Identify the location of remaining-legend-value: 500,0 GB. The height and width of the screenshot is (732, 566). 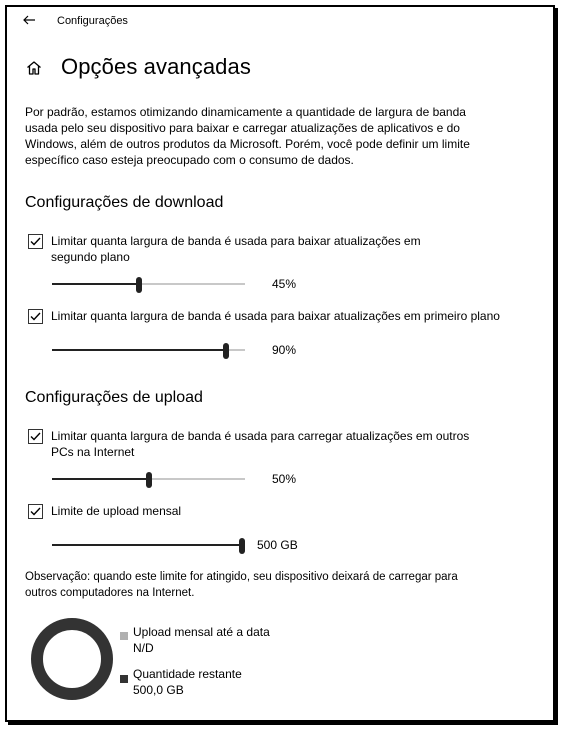
(158, 690).